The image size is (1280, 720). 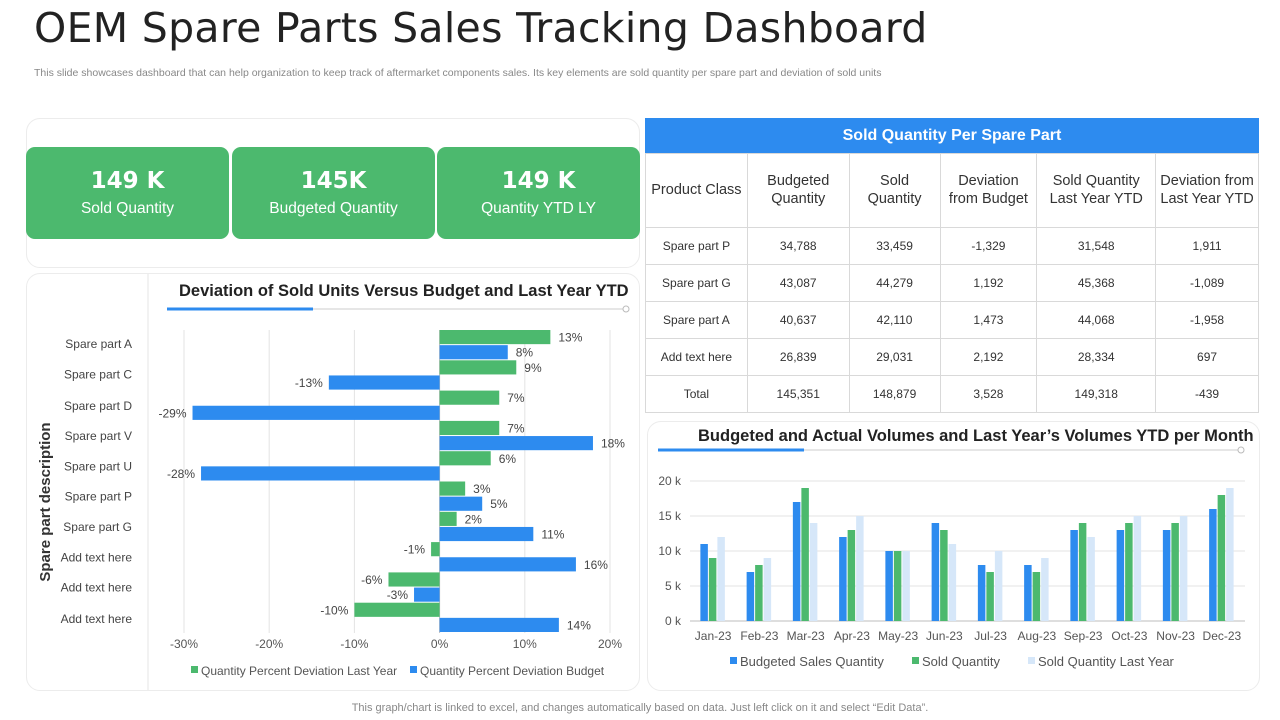 I want to click on legend-label: Quantity Percent Deviation Last Year, so click(x=299, y=671).